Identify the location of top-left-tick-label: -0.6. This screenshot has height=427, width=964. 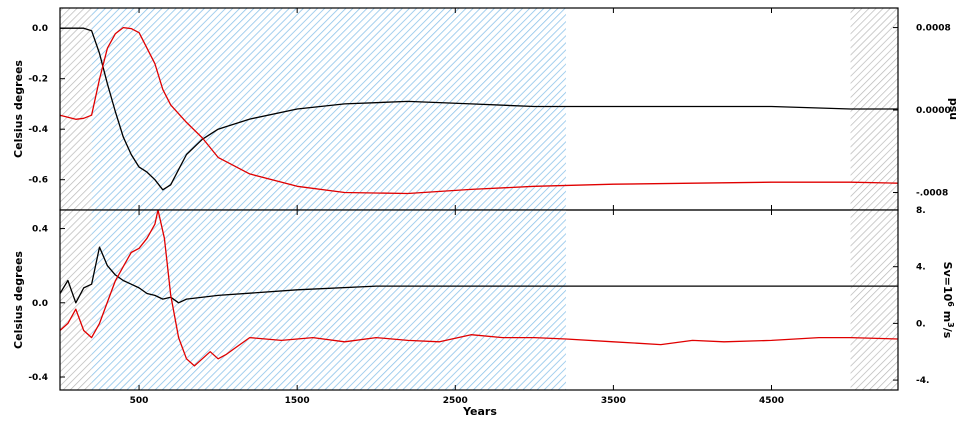
(38, 181).